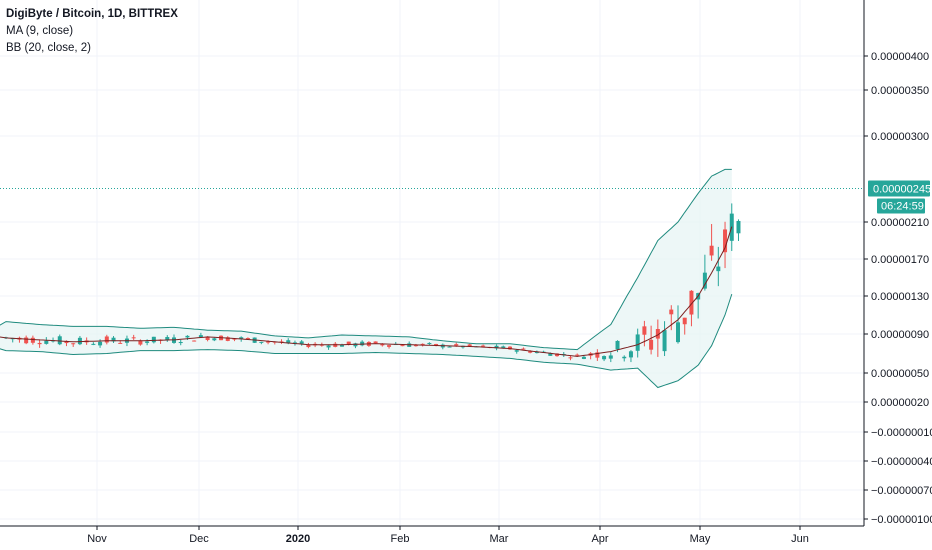 This screenshot has width=932, height=550. What do you see at coordinates (448, 535) in the screenshot?
I see `time-axis: Nov Dec 2020 Feb Mar Apr May Jun` at bounding box center [448, 535].